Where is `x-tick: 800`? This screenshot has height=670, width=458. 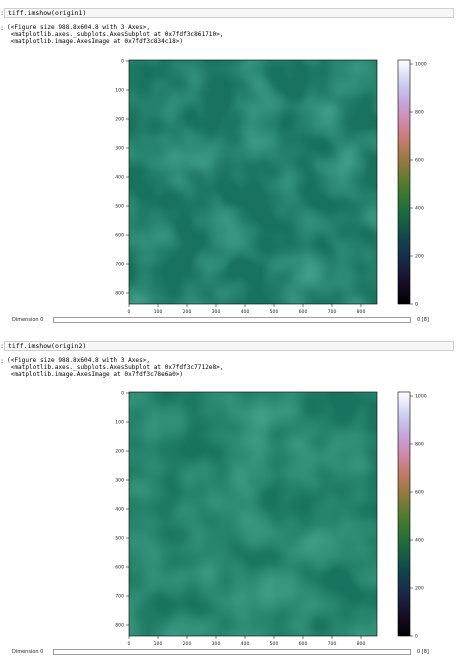 x-tick: 800 is located at coordinates (361, 309).